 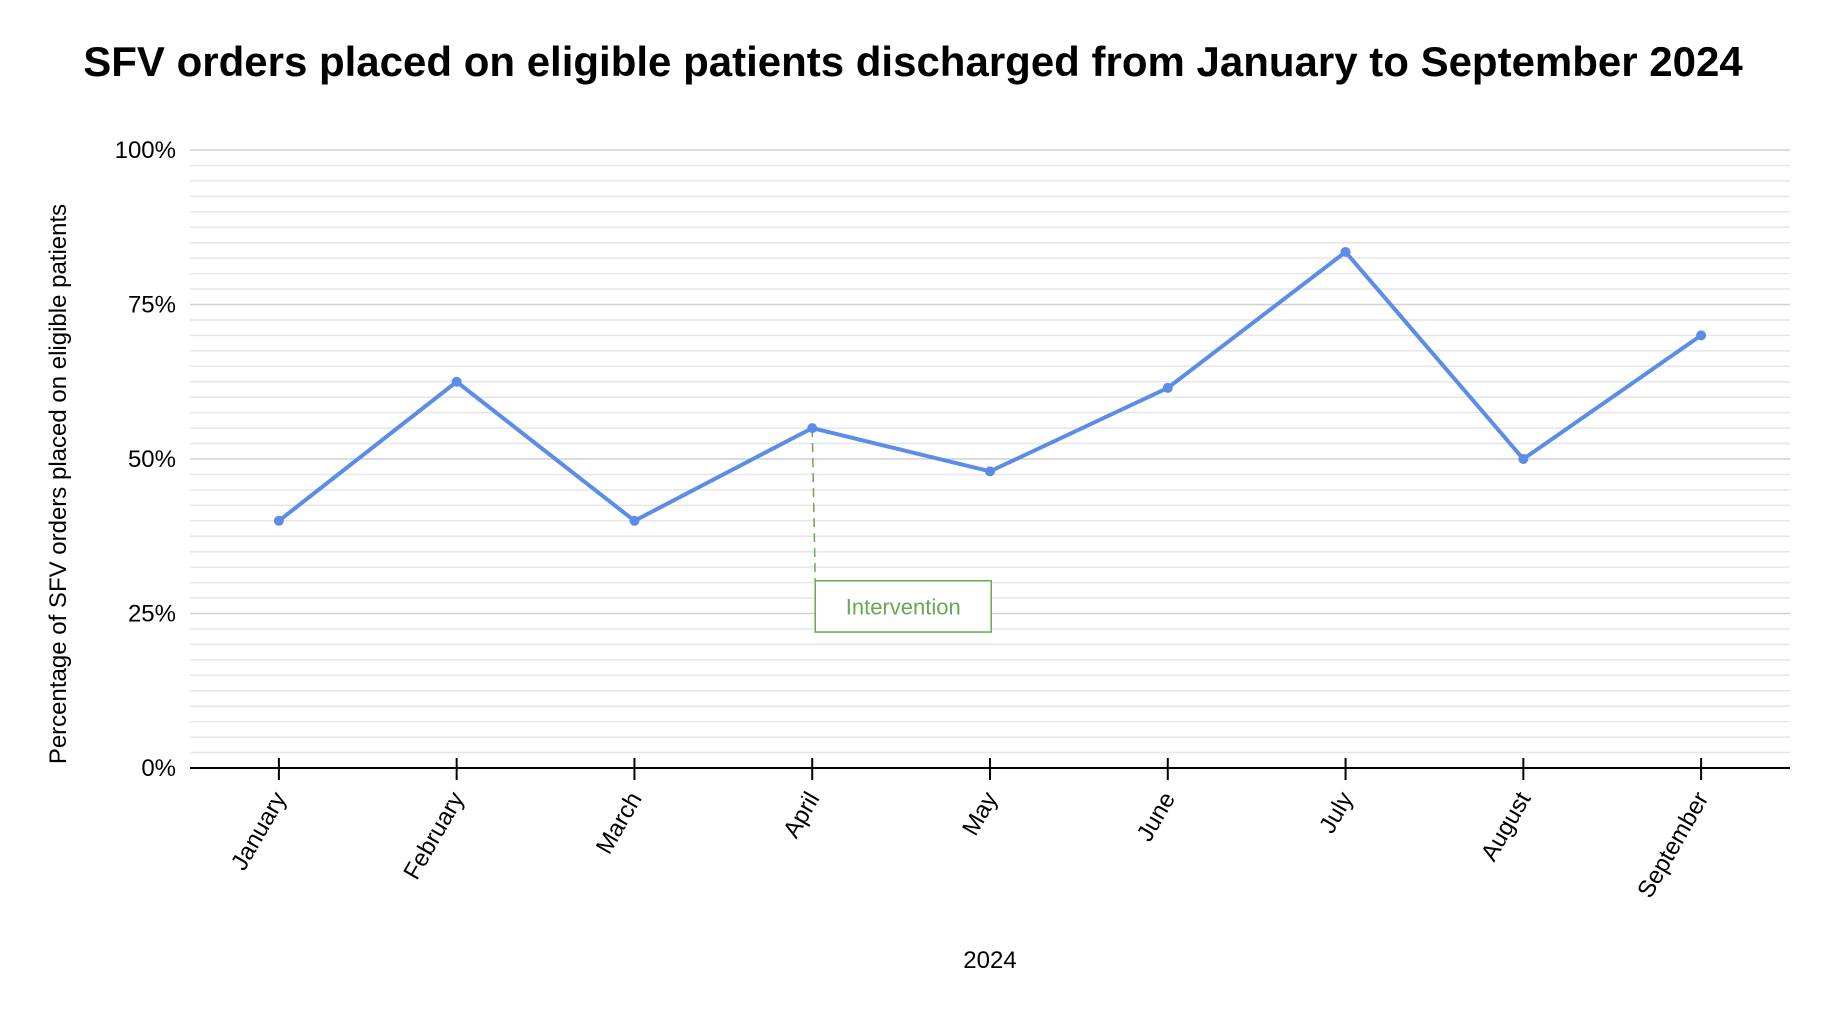 I want to click on y-tick-label: 75%, so click(x=152, y=305).